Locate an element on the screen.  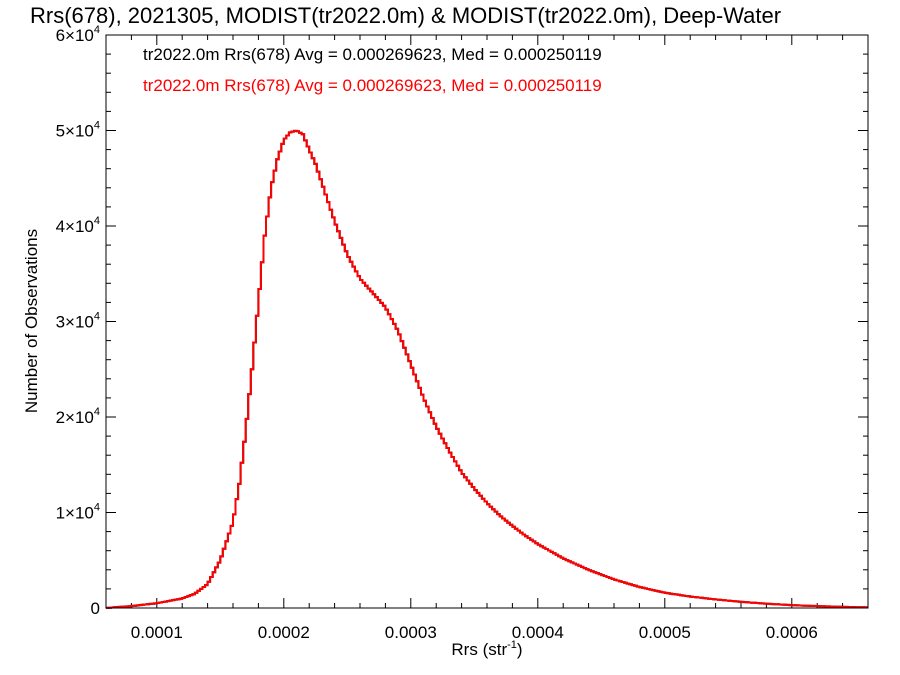
x-tick-label: 0.0004 is located at coordinates (538, 632).